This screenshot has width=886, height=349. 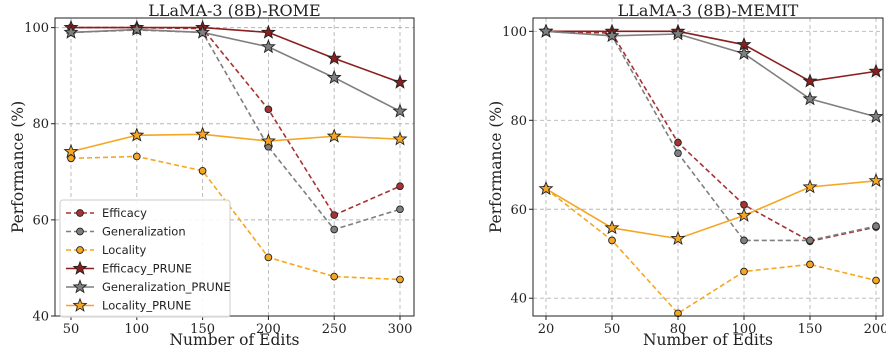 I want to click on legend-label: Locality, so click(x=124, y=250).